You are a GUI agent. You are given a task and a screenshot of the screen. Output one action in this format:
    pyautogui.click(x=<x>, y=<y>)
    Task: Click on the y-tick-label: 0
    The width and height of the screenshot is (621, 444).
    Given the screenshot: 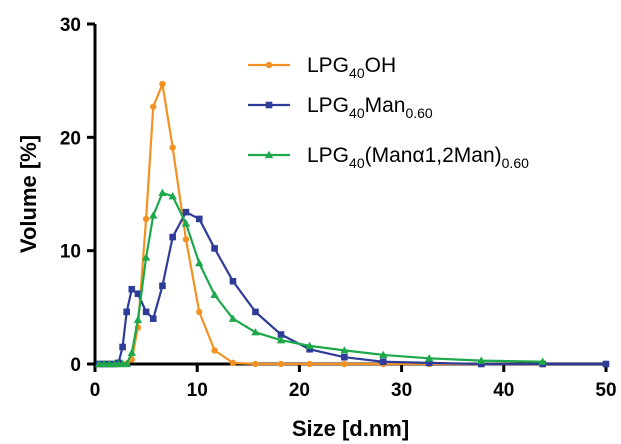 What is the action you would take?
    pyautogui.click(x=75, y=365)
    